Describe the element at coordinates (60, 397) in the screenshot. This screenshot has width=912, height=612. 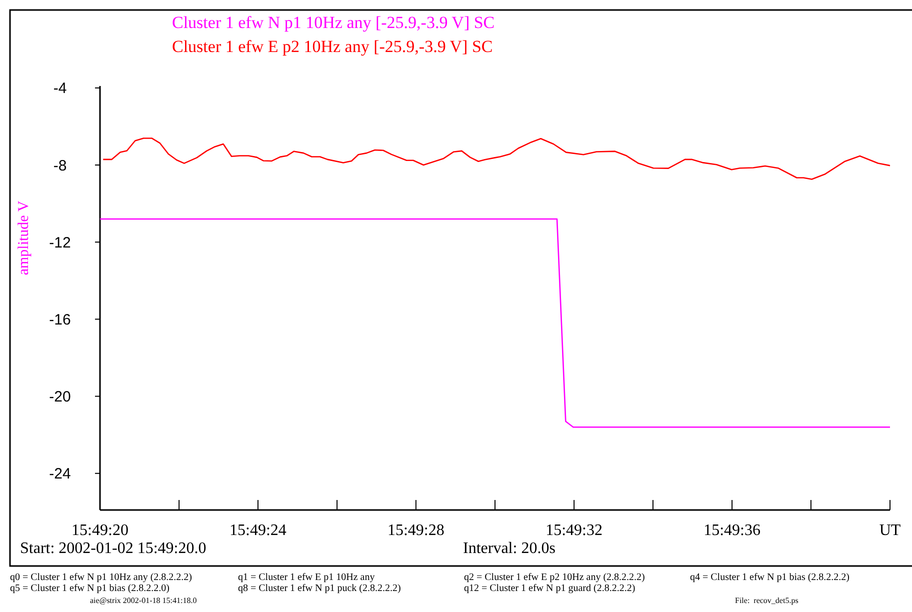
I see `y-tick-label: -20` at that location.